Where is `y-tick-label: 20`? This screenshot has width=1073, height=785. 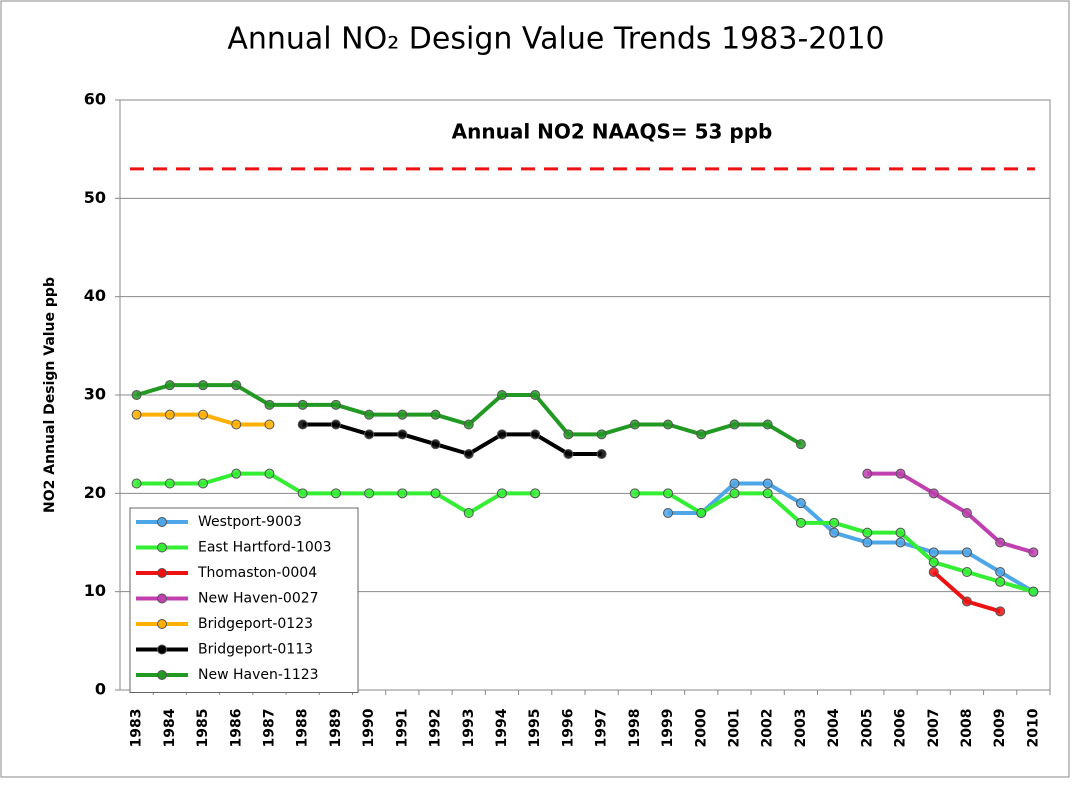
y-tick-label: 20 is located at coordinates (95, 492).